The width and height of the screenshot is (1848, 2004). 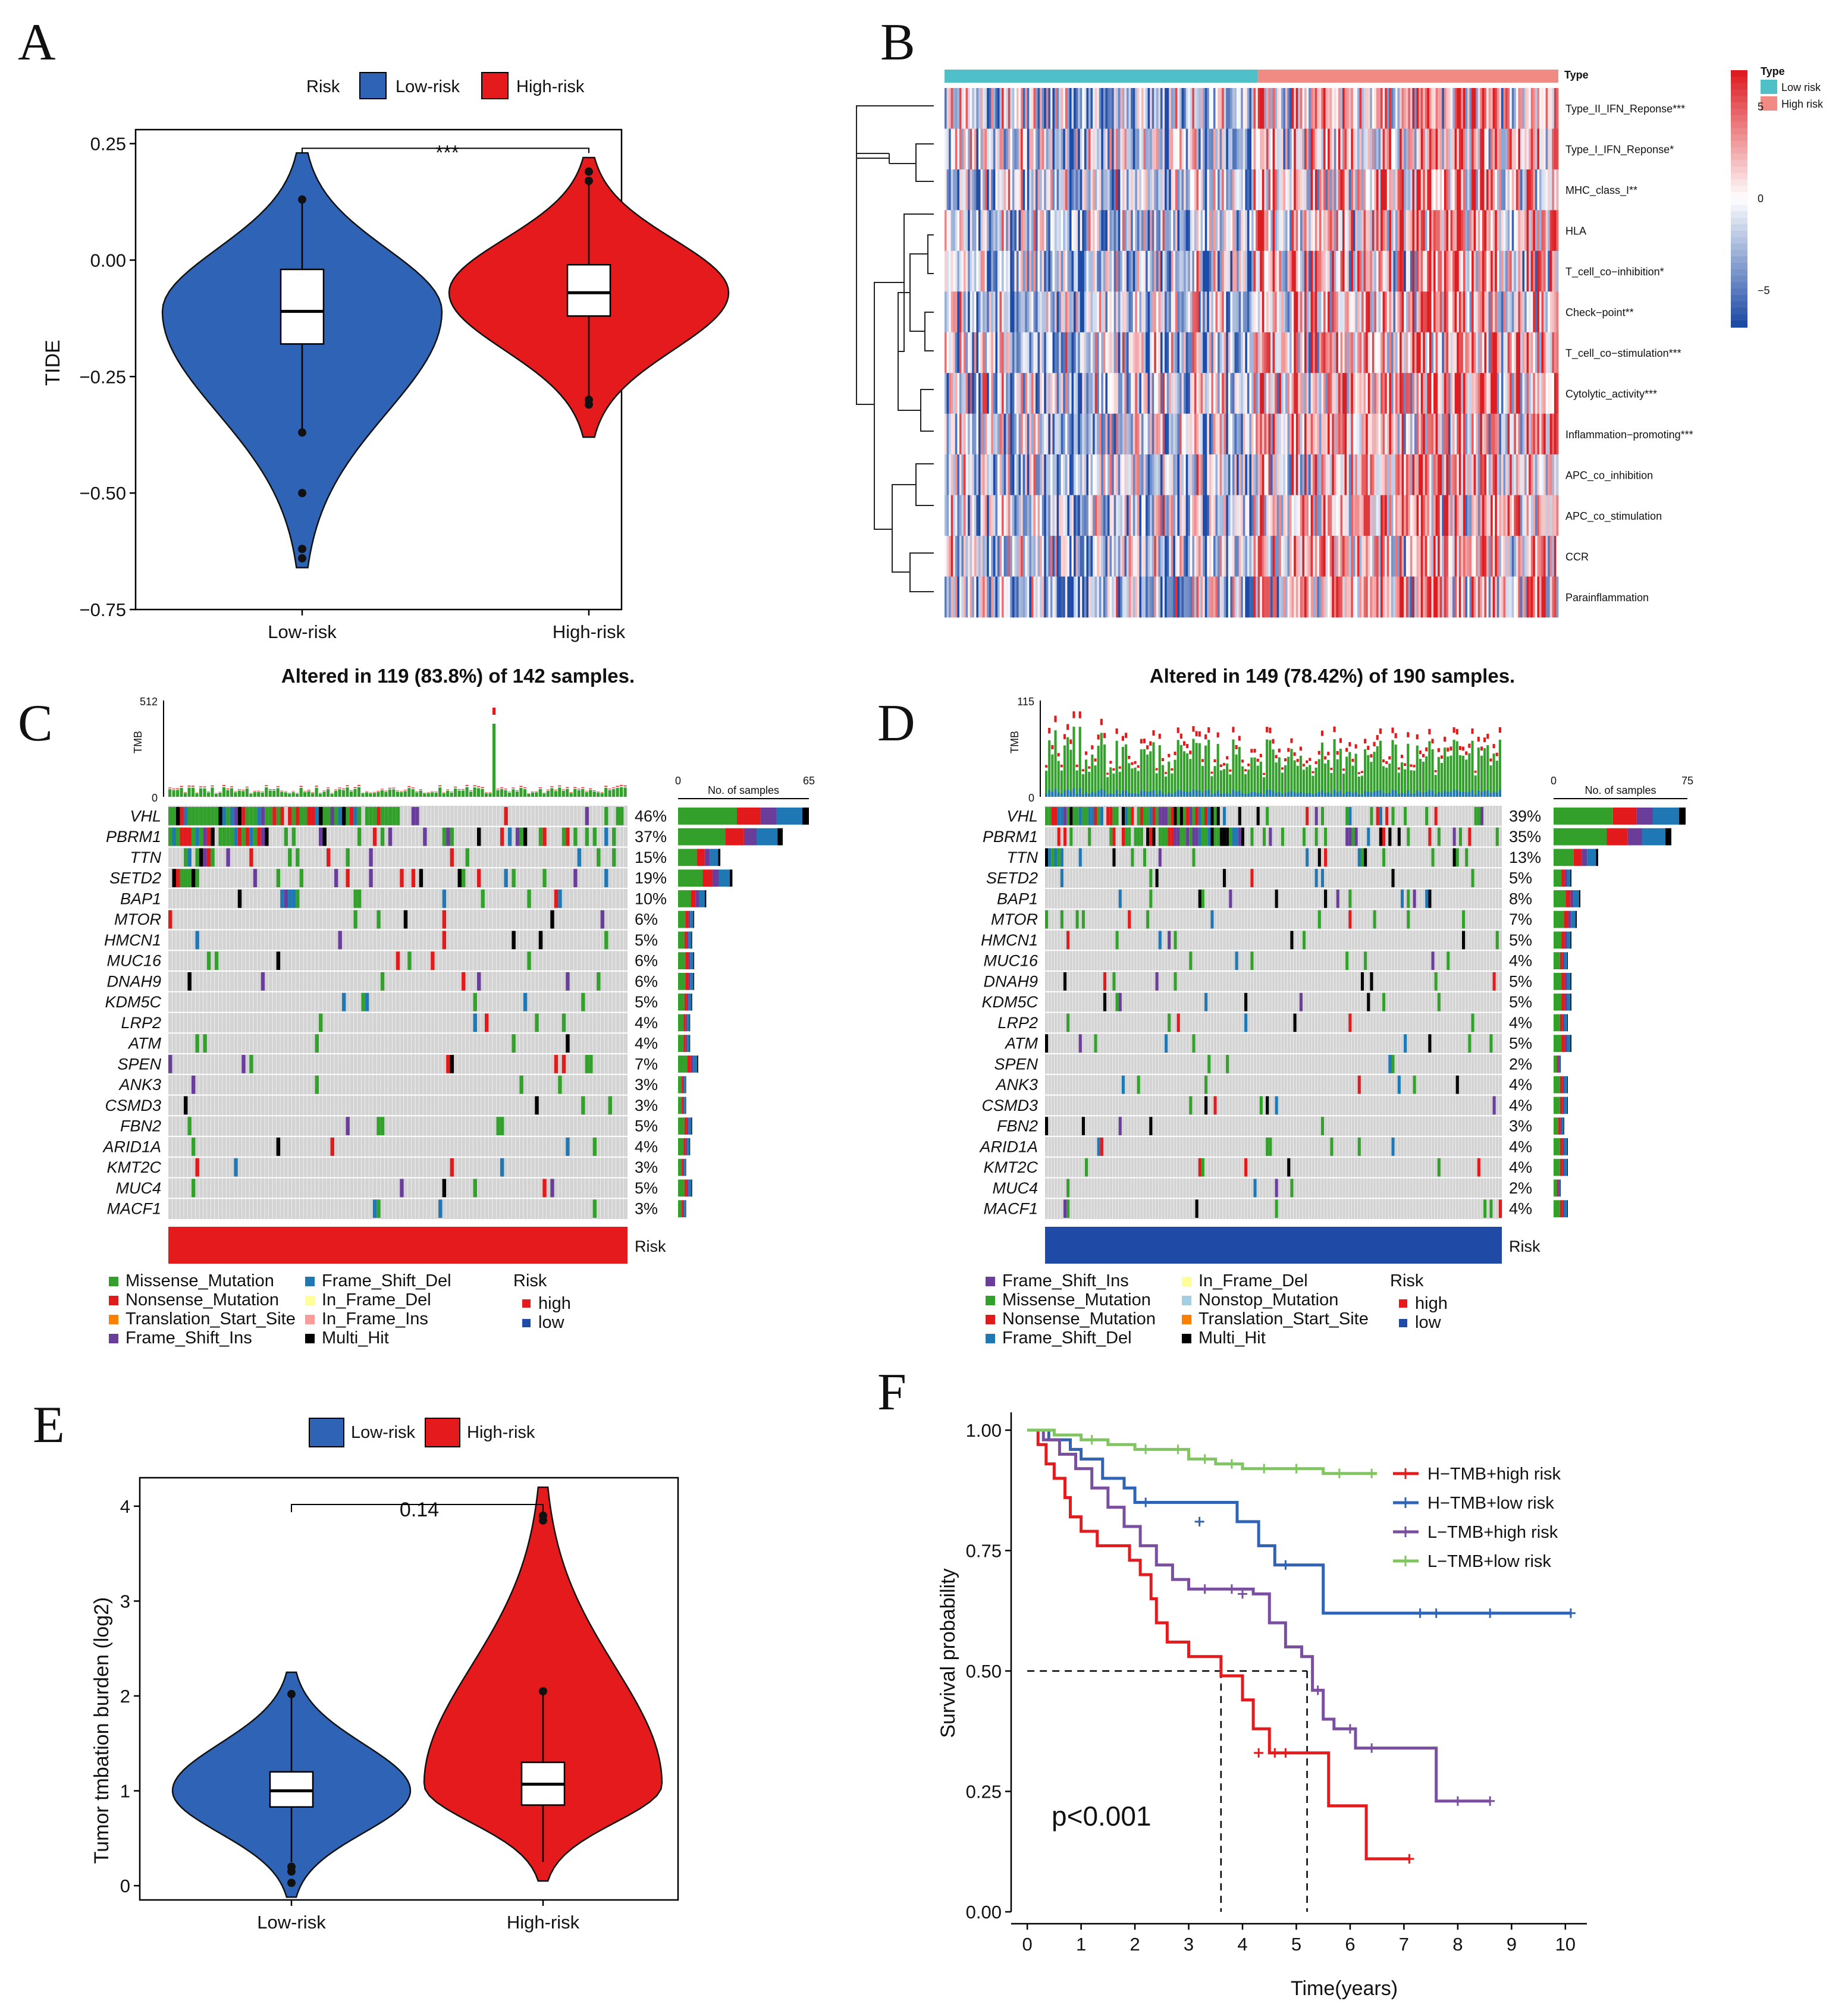 What do you see at coordinates (135, 878) in the screenshot?
I see `c-gene-label: SETD2` at bounding box center [135, 878].